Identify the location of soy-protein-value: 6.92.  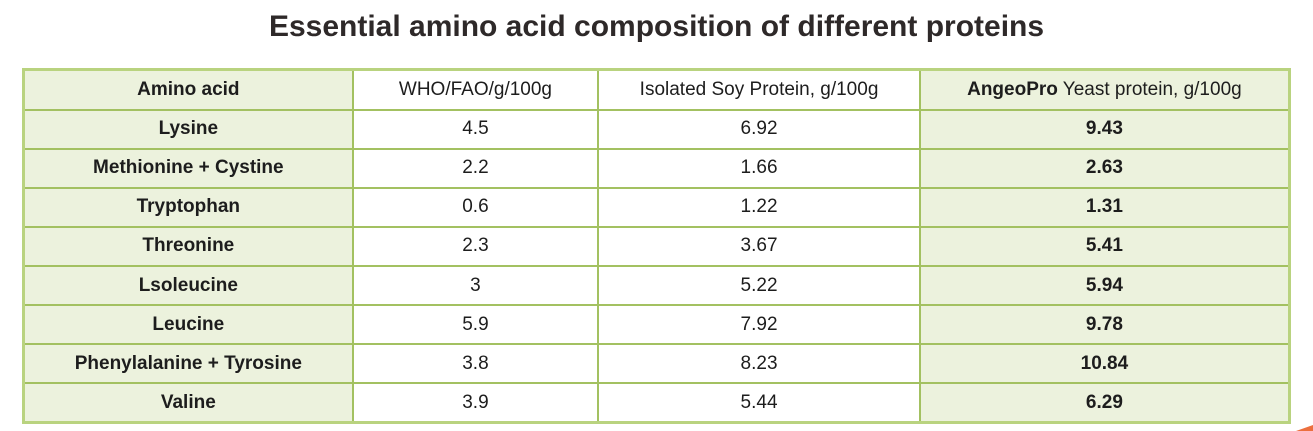
(759, 129).